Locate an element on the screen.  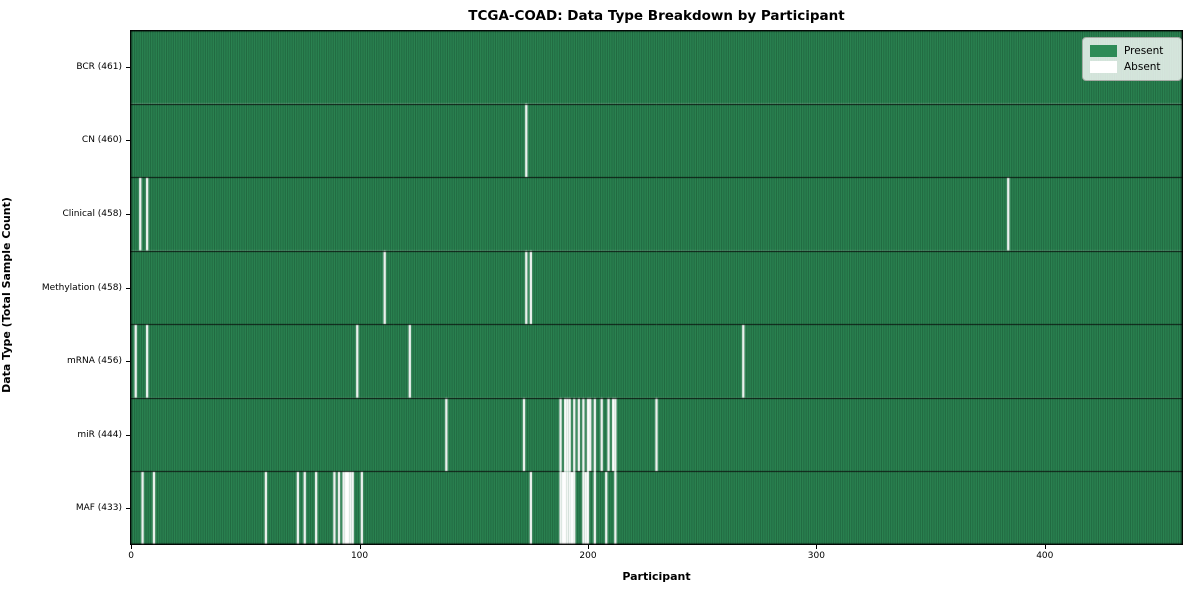
y-tick-label: miR (444) is located at coordinates (99, 434).